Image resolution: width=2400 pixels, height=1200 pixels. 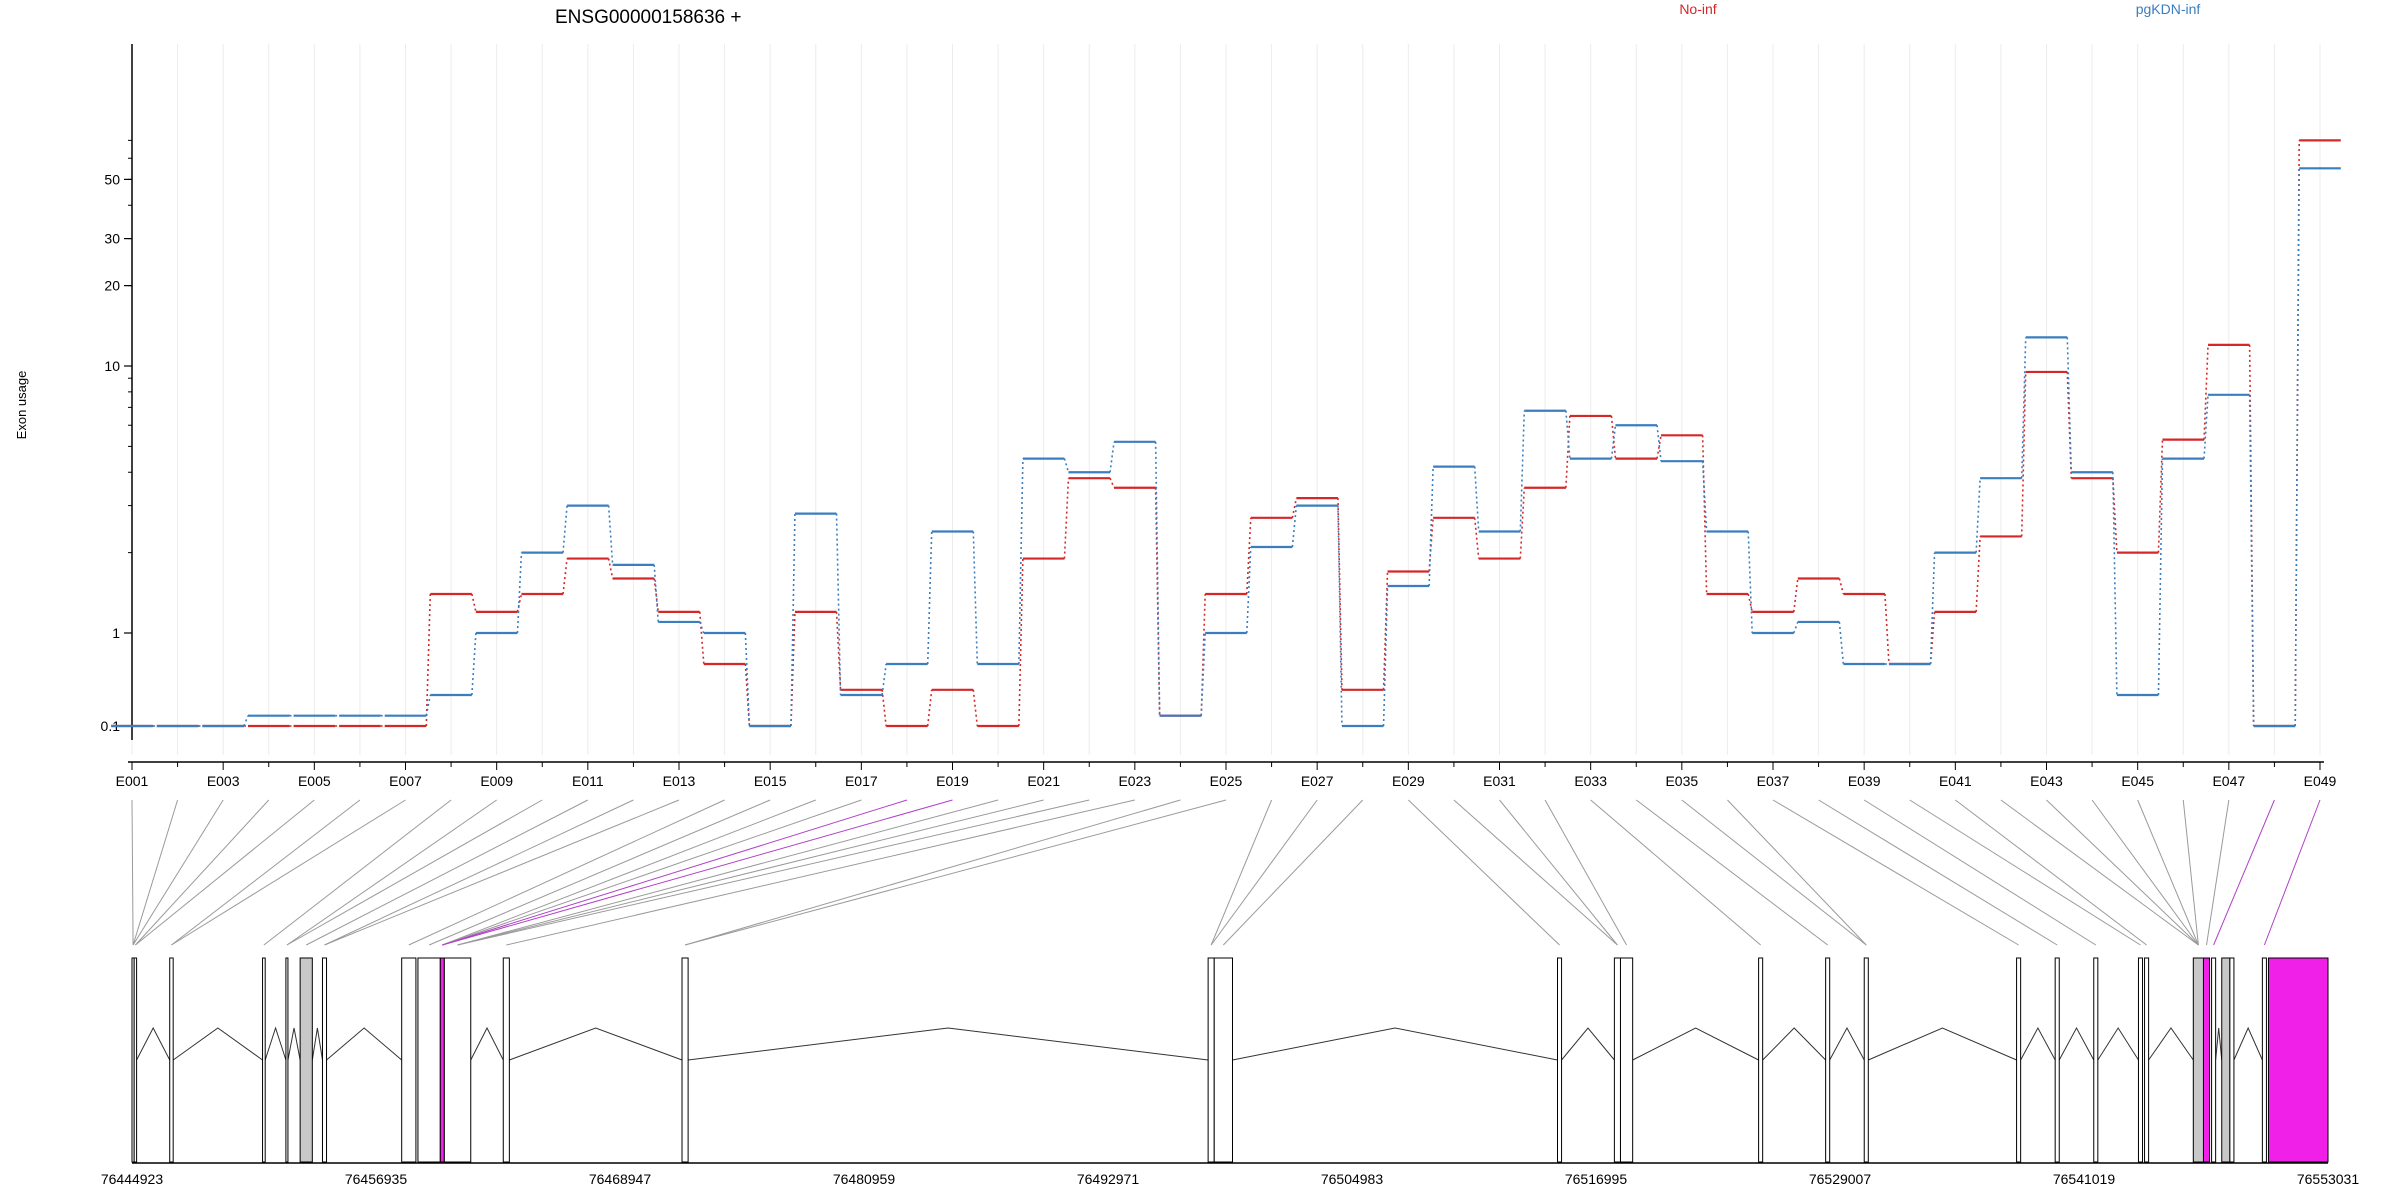 I want to click on y-axis: 0.1 1 10 20 30 50, so click(x=117, y=392).